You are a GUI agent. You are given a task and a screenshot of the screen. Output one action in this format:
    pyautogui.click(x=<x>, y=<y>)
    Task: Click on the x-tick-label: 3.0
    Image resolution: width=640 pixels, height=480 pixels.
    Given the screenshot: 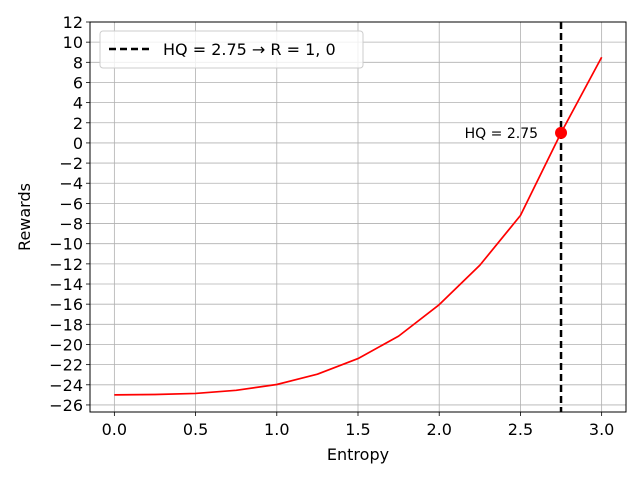 What is the action you would take?
    pyautogui.click(x=601, y=429)
    